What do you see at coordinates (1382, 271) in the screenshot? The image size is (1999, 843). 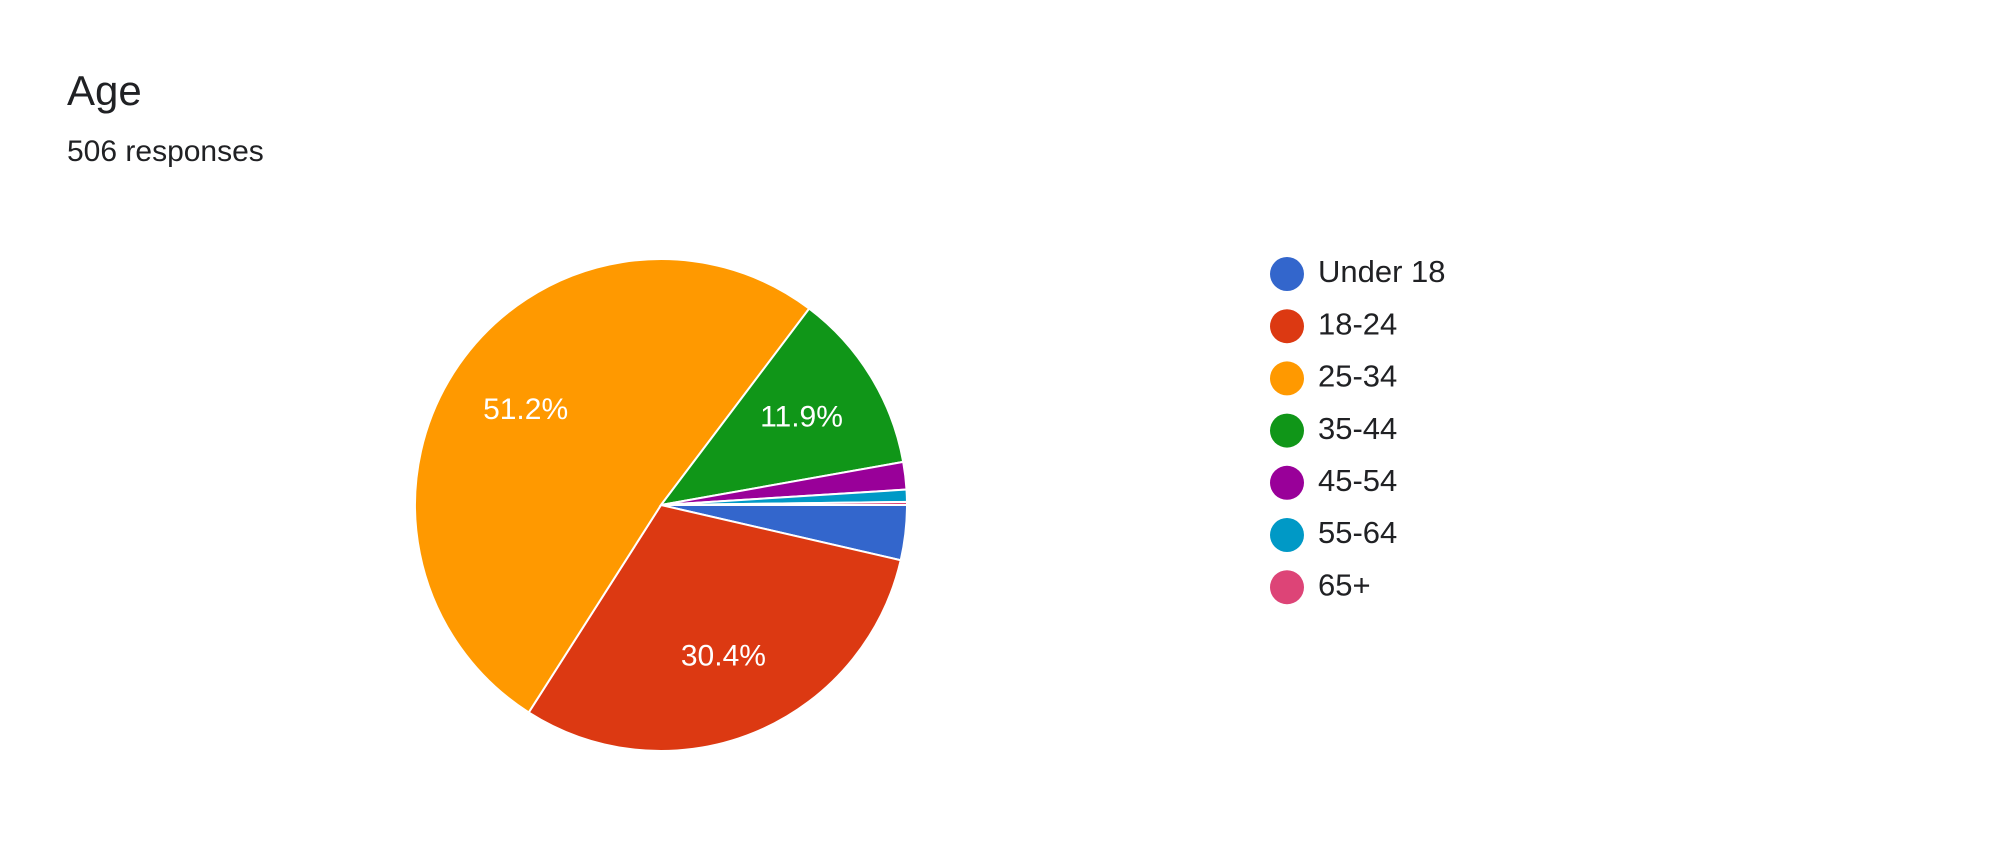 I see `legend-label: Under 18` at bounding box center [1382, 271].